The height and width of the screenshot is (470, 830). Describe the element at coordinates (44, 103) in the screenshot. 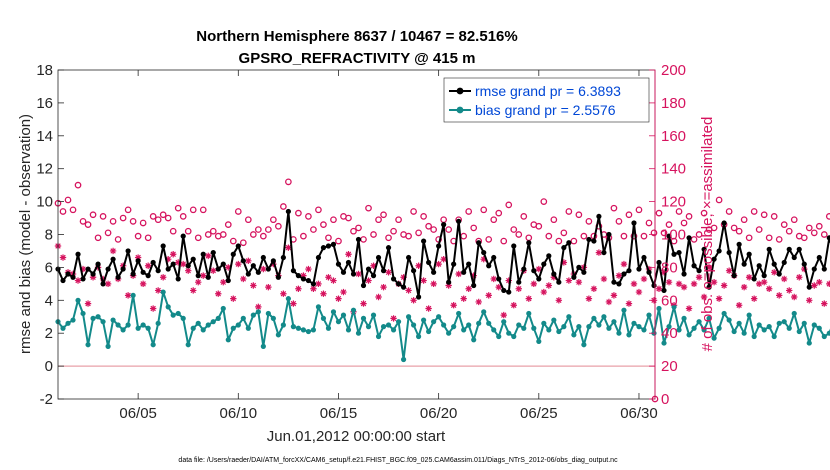

I see `y-tick-label: 16` at that location.